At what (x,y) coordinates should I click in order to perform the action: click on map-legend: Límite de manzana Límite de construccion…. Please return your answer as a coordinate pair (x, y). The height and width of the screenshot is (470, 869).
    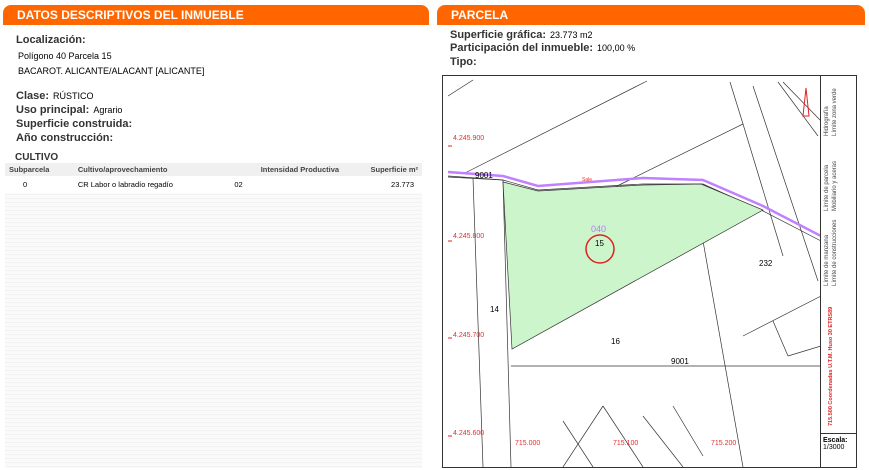
    Looking at the image, I should click on (838, 254).